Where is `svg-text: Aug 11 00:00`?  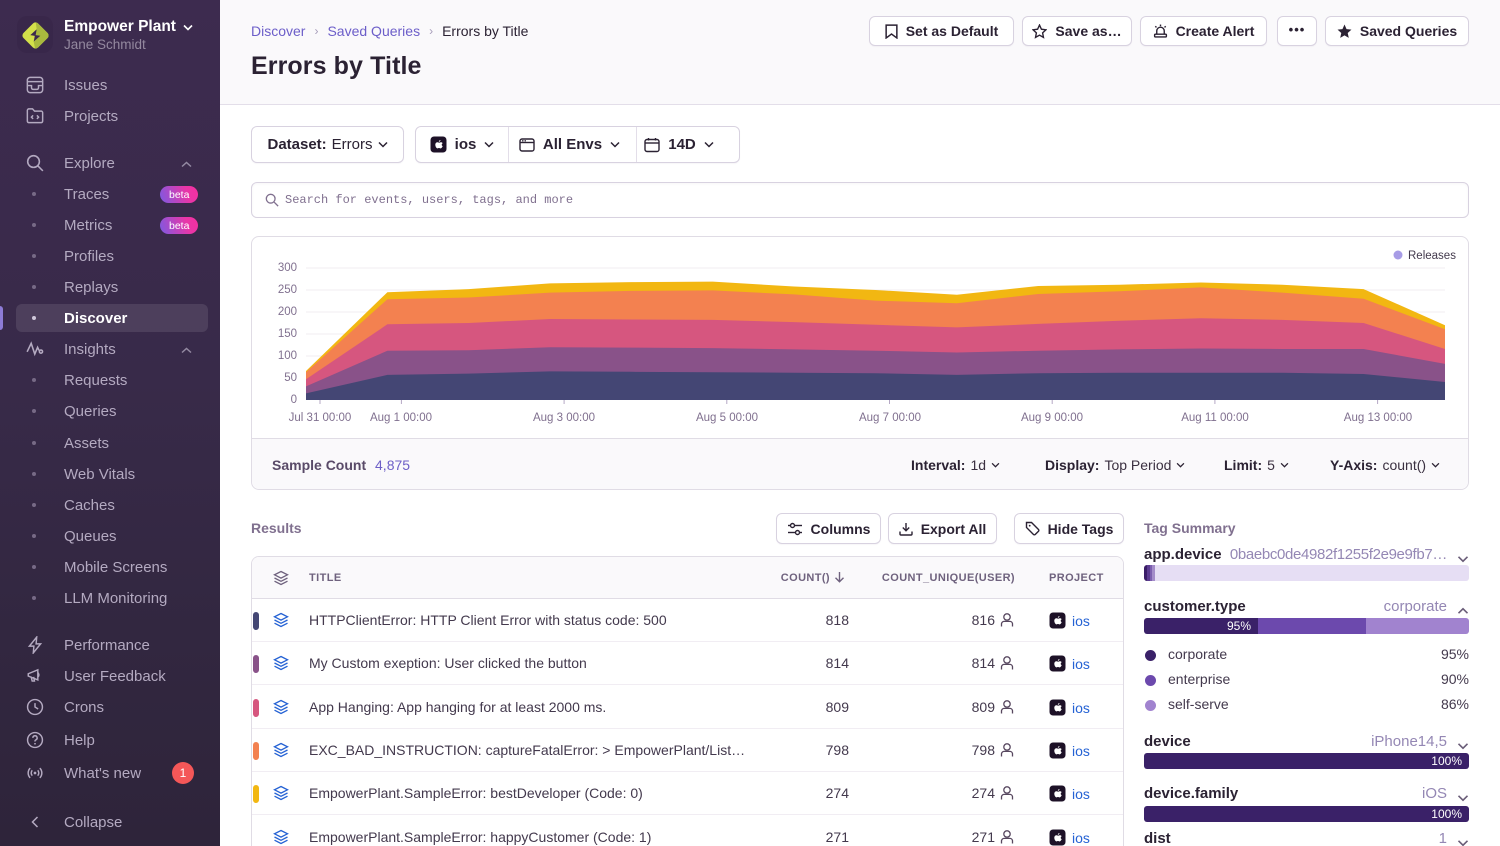
svg-text: Aug 11 00:00 is located at coordinates (1215, 418).